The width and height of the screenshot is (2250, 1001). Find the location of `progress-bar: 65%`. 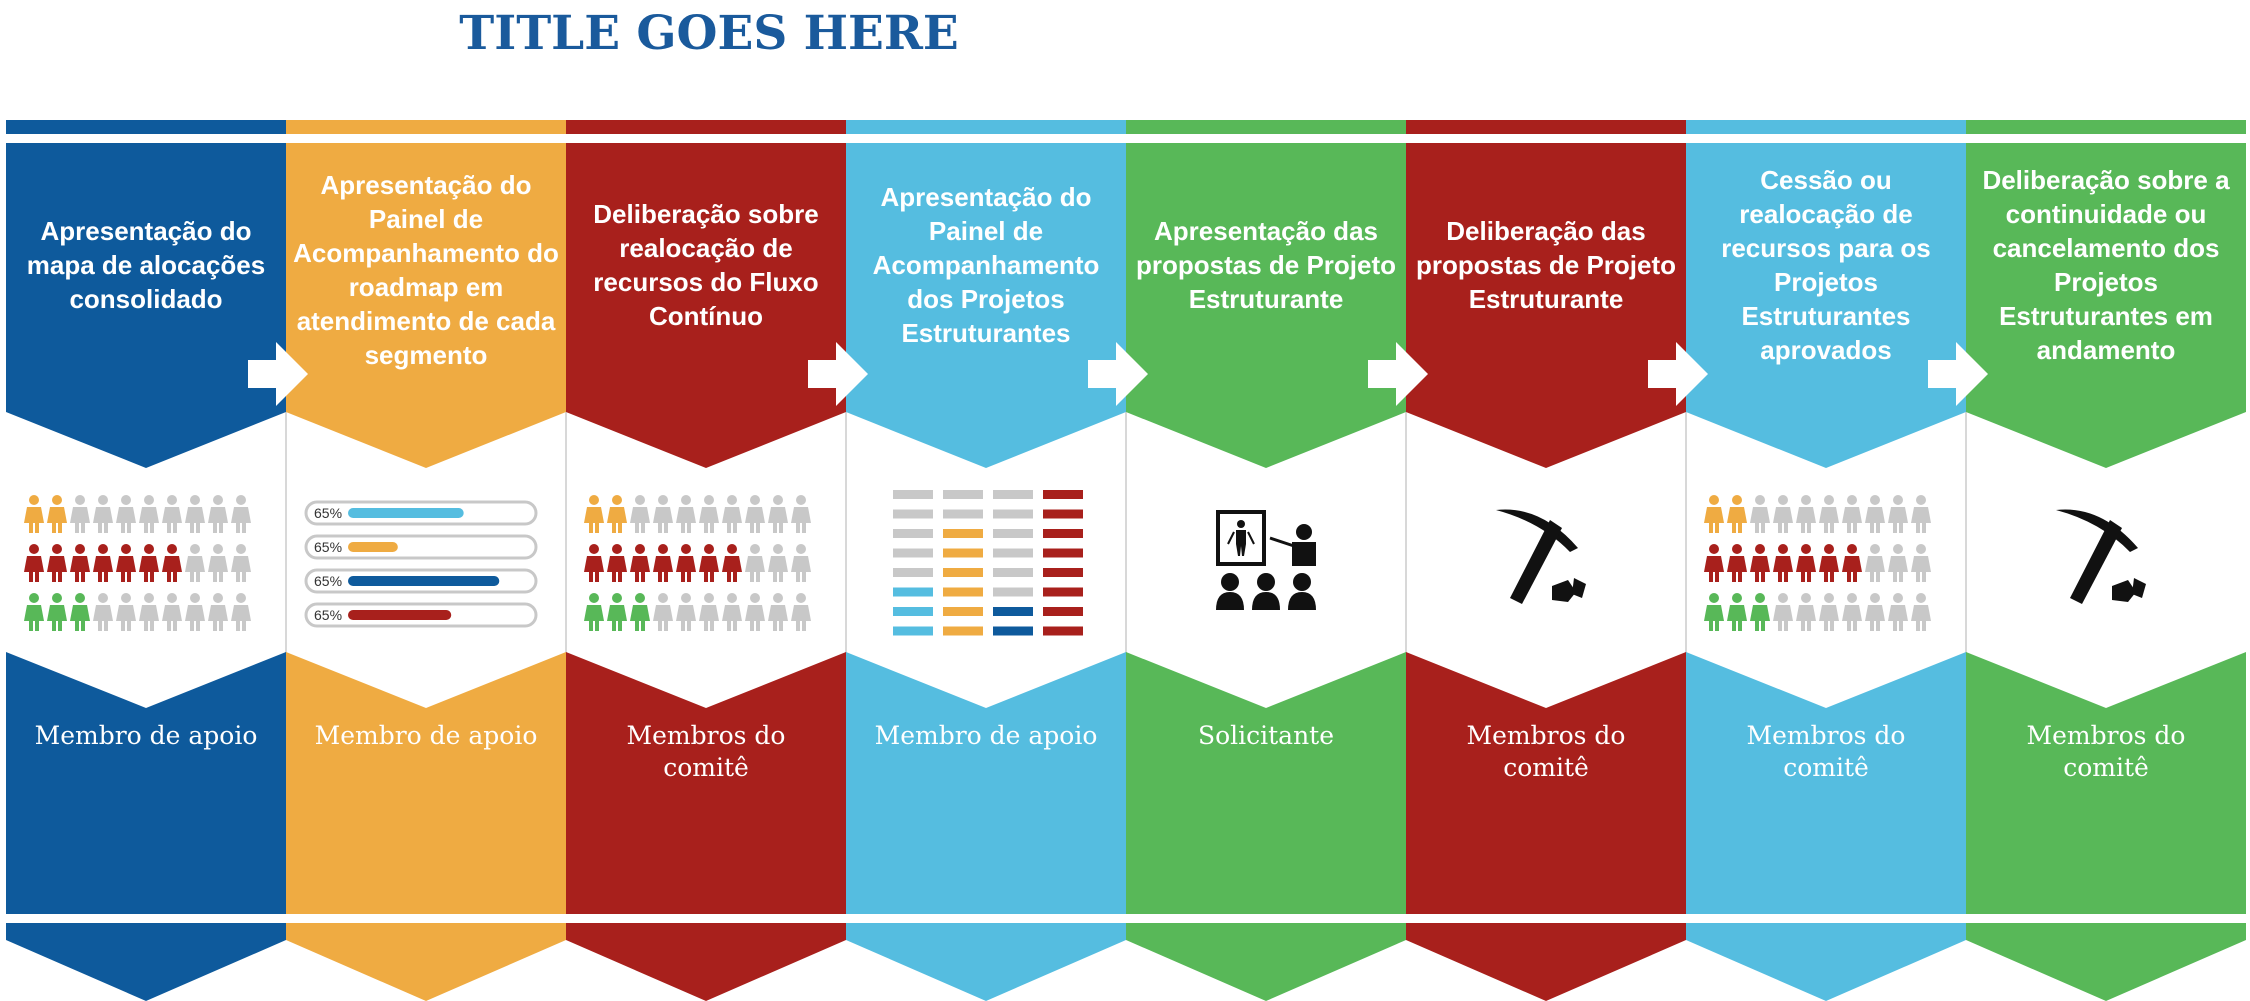

progress-bar: 65% is located at coordinates (421, 615).